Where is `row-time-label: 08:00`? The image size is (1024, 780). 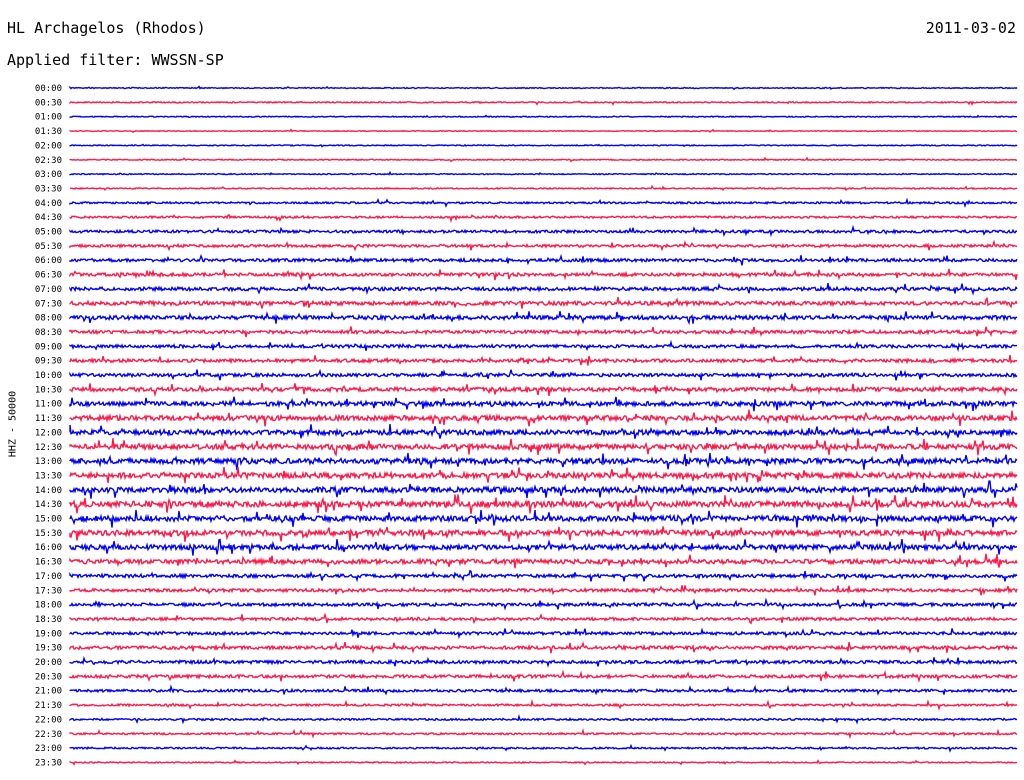
row-time-label: 08:00 is located at coordinates (48, 319).